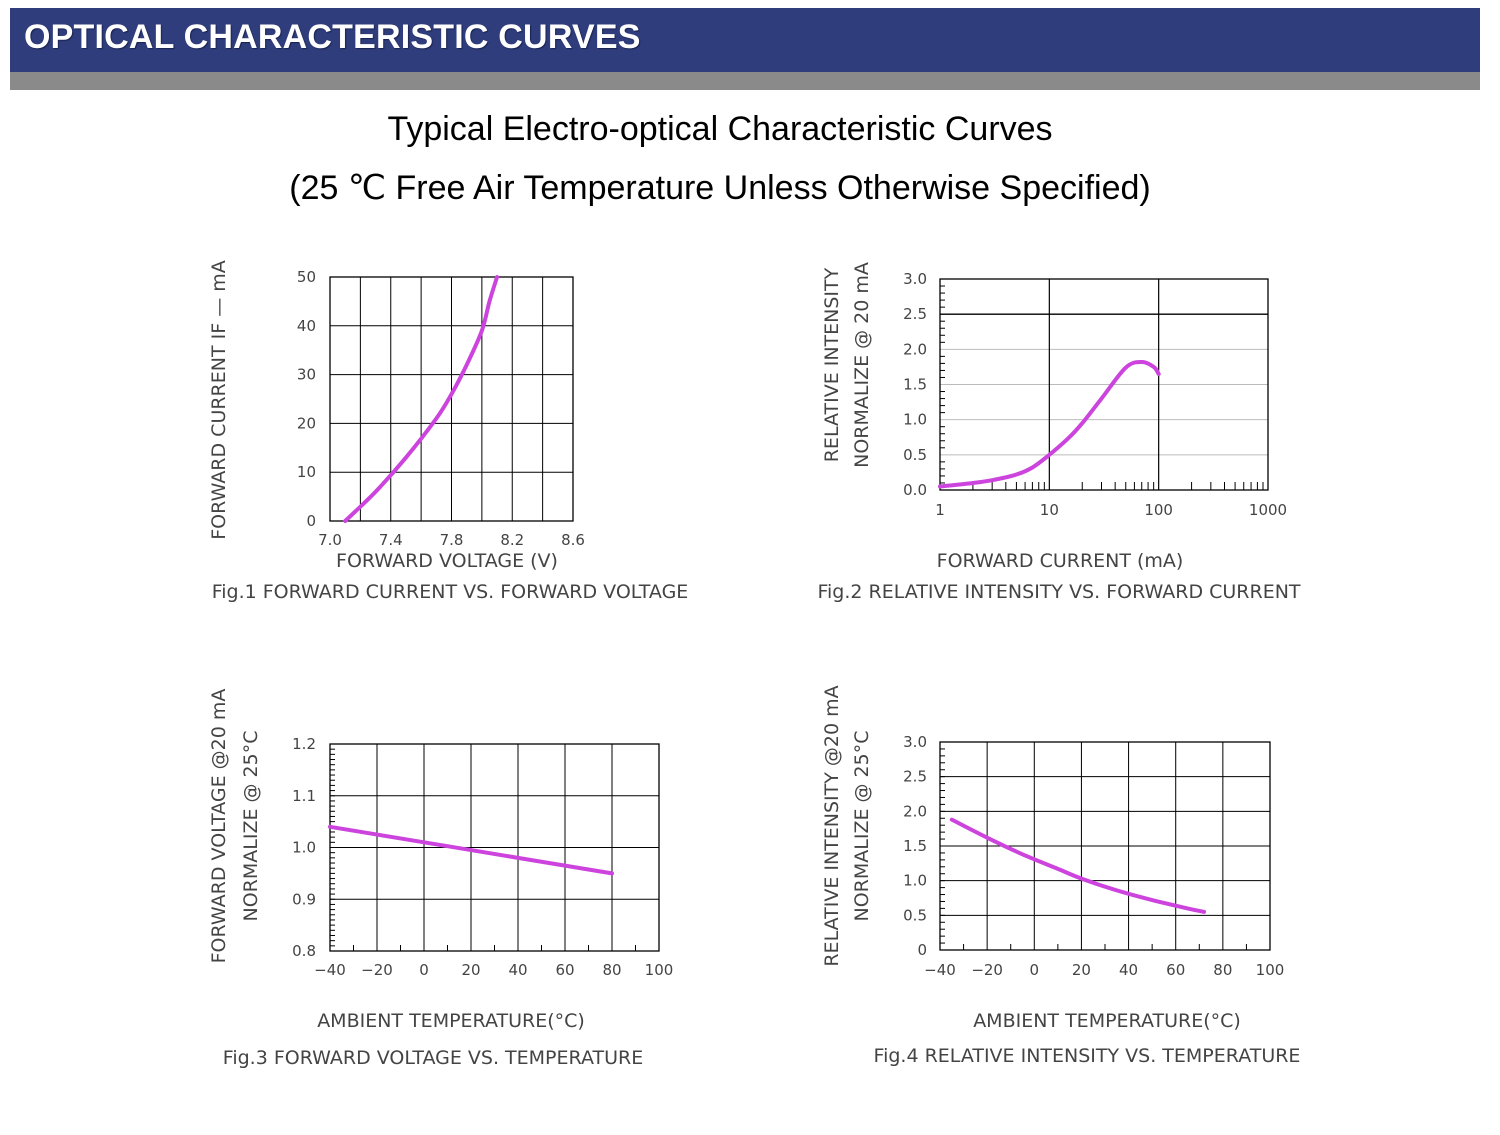 This screenshot has height=1135, width=1500. What do you see at coordinates (304, 899) in the screenshot?
I see `y-tick-label: 0.9` at bounding box center [304, 899].